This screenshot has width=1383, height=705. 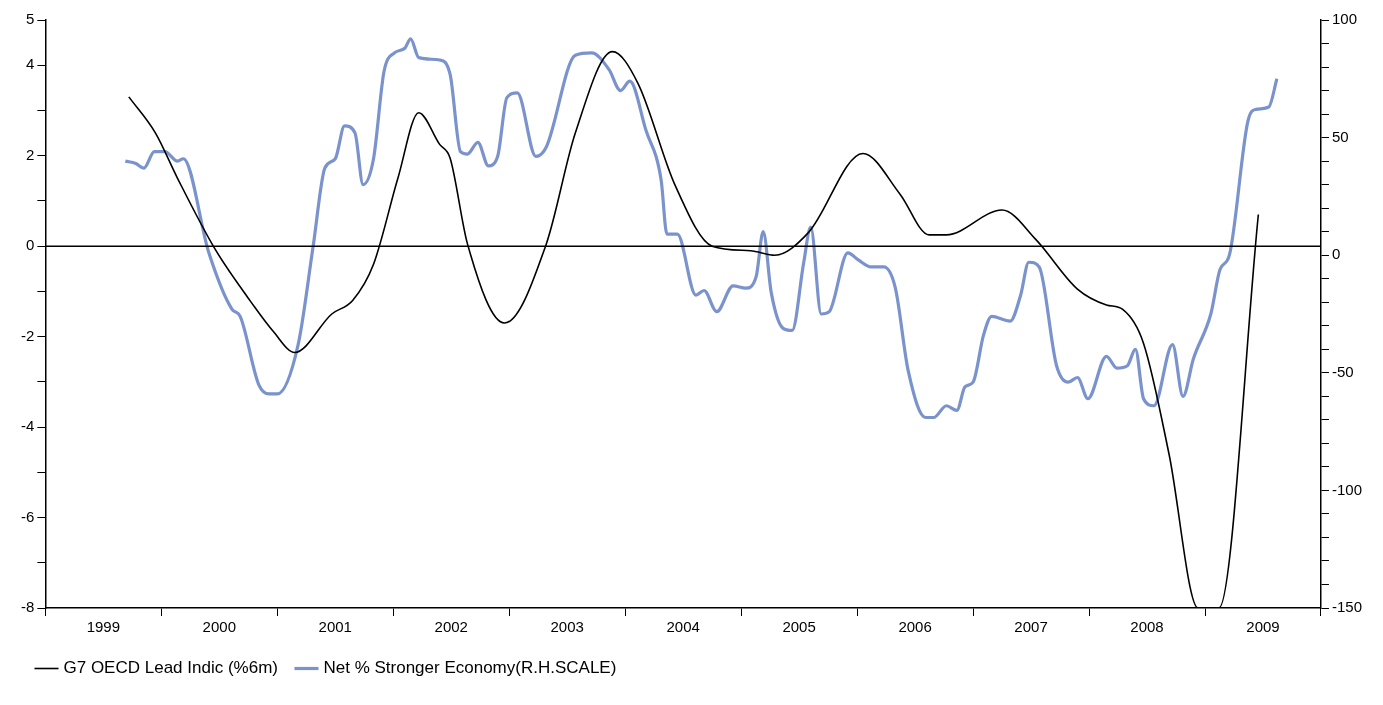 What do you see at coordinates (1347, 489) in the screenshot?
I see `y2-tick-label: -100` at bounding box center [1347, 489].